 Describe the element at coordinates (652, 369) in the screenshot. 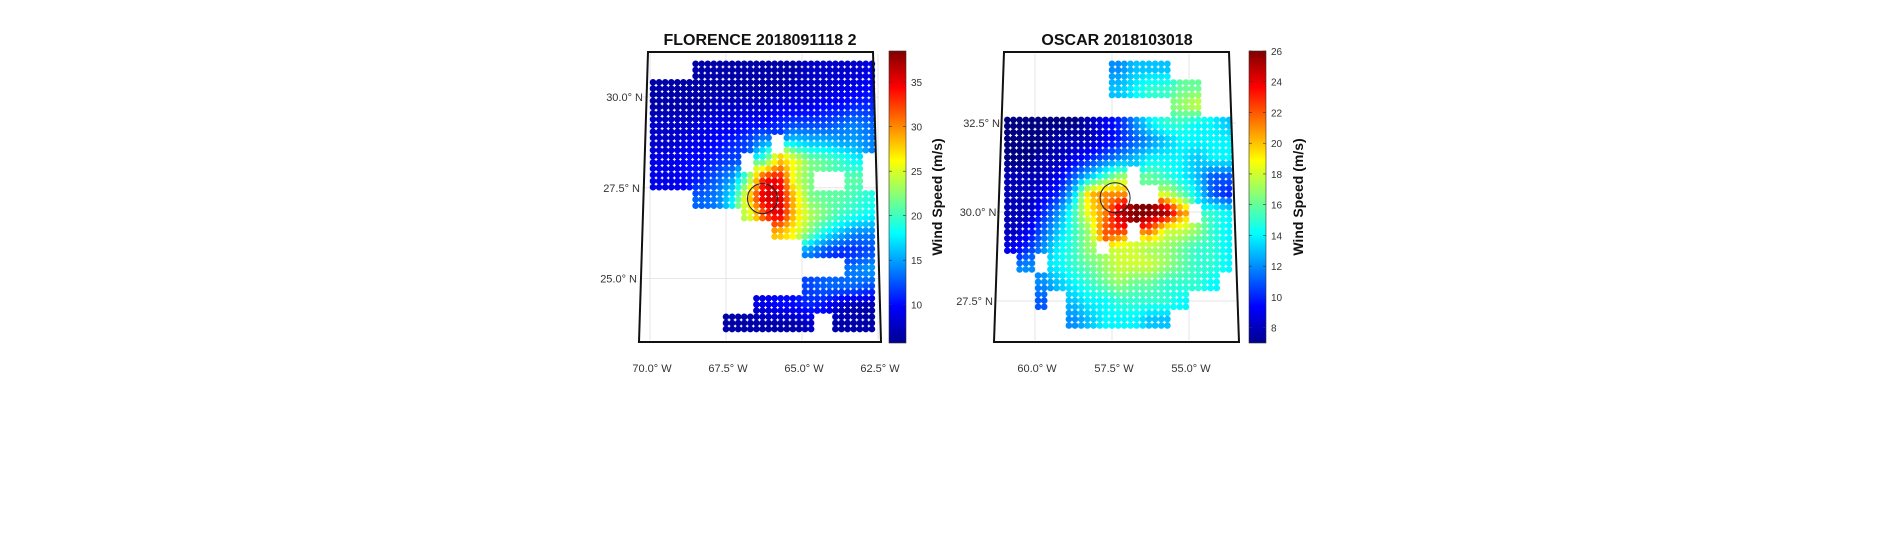

I see `lon-tick-label: 70.0° W` at that location.